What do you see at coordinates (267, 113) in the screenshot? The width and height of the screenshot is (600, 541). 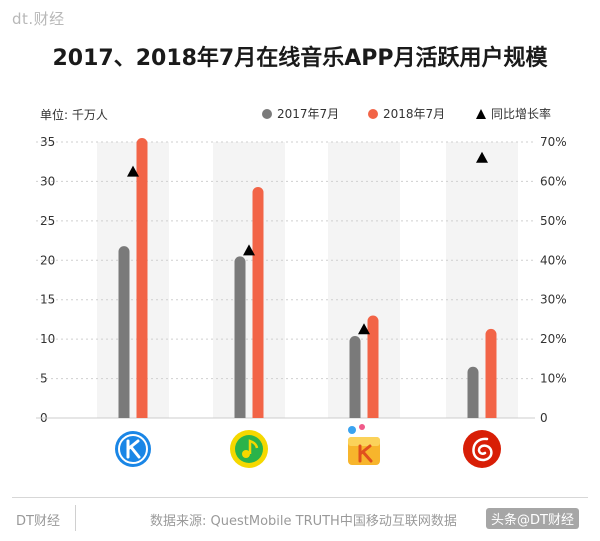 I see `legend-swatch-2017` at bounding box center [267, 113].